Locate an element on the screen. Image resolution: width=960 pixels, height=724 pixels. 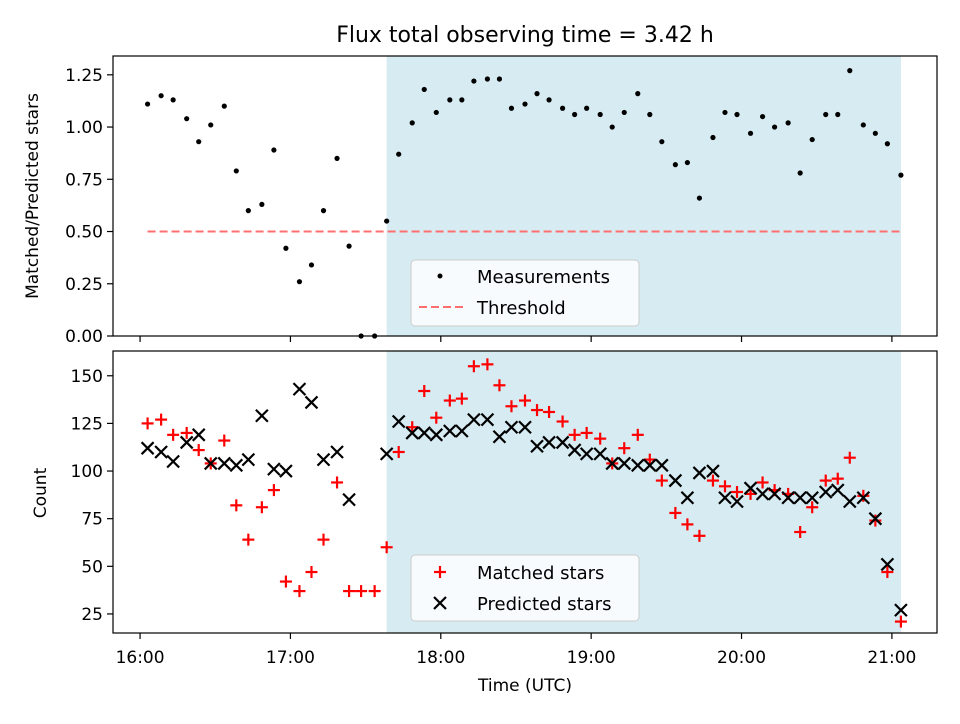
y-tick-label: 125 is located at coordinates (87, 424).